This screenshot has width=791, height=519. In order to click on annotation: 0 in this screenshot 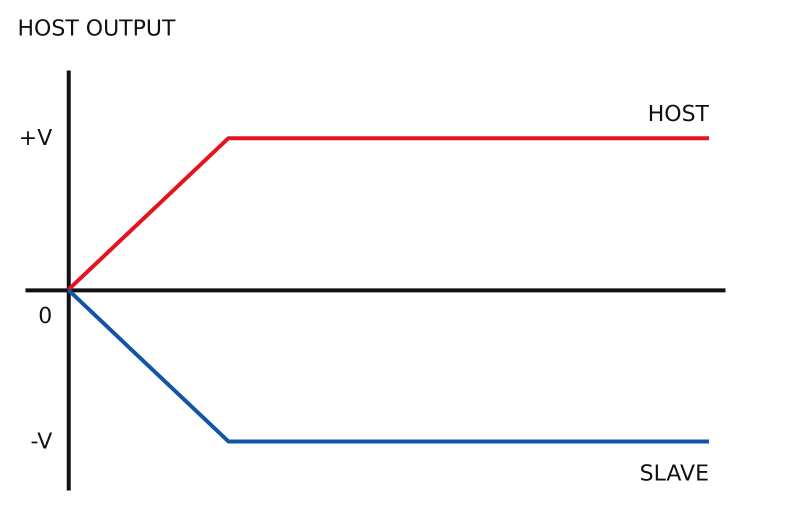, I will do `click(45, 316)`.